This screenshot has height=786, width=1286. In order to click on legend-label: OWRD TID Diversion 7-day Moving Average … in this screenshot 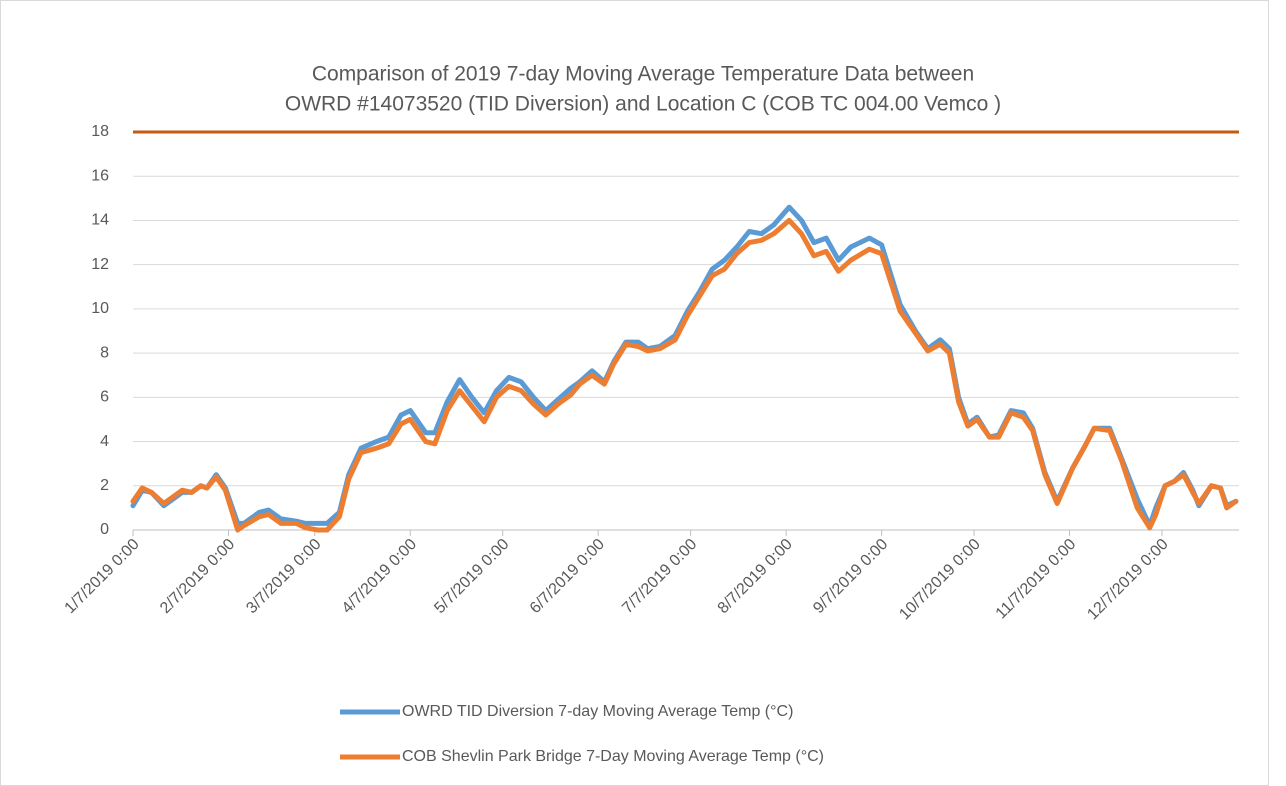, I will do `click(597, 711)`.